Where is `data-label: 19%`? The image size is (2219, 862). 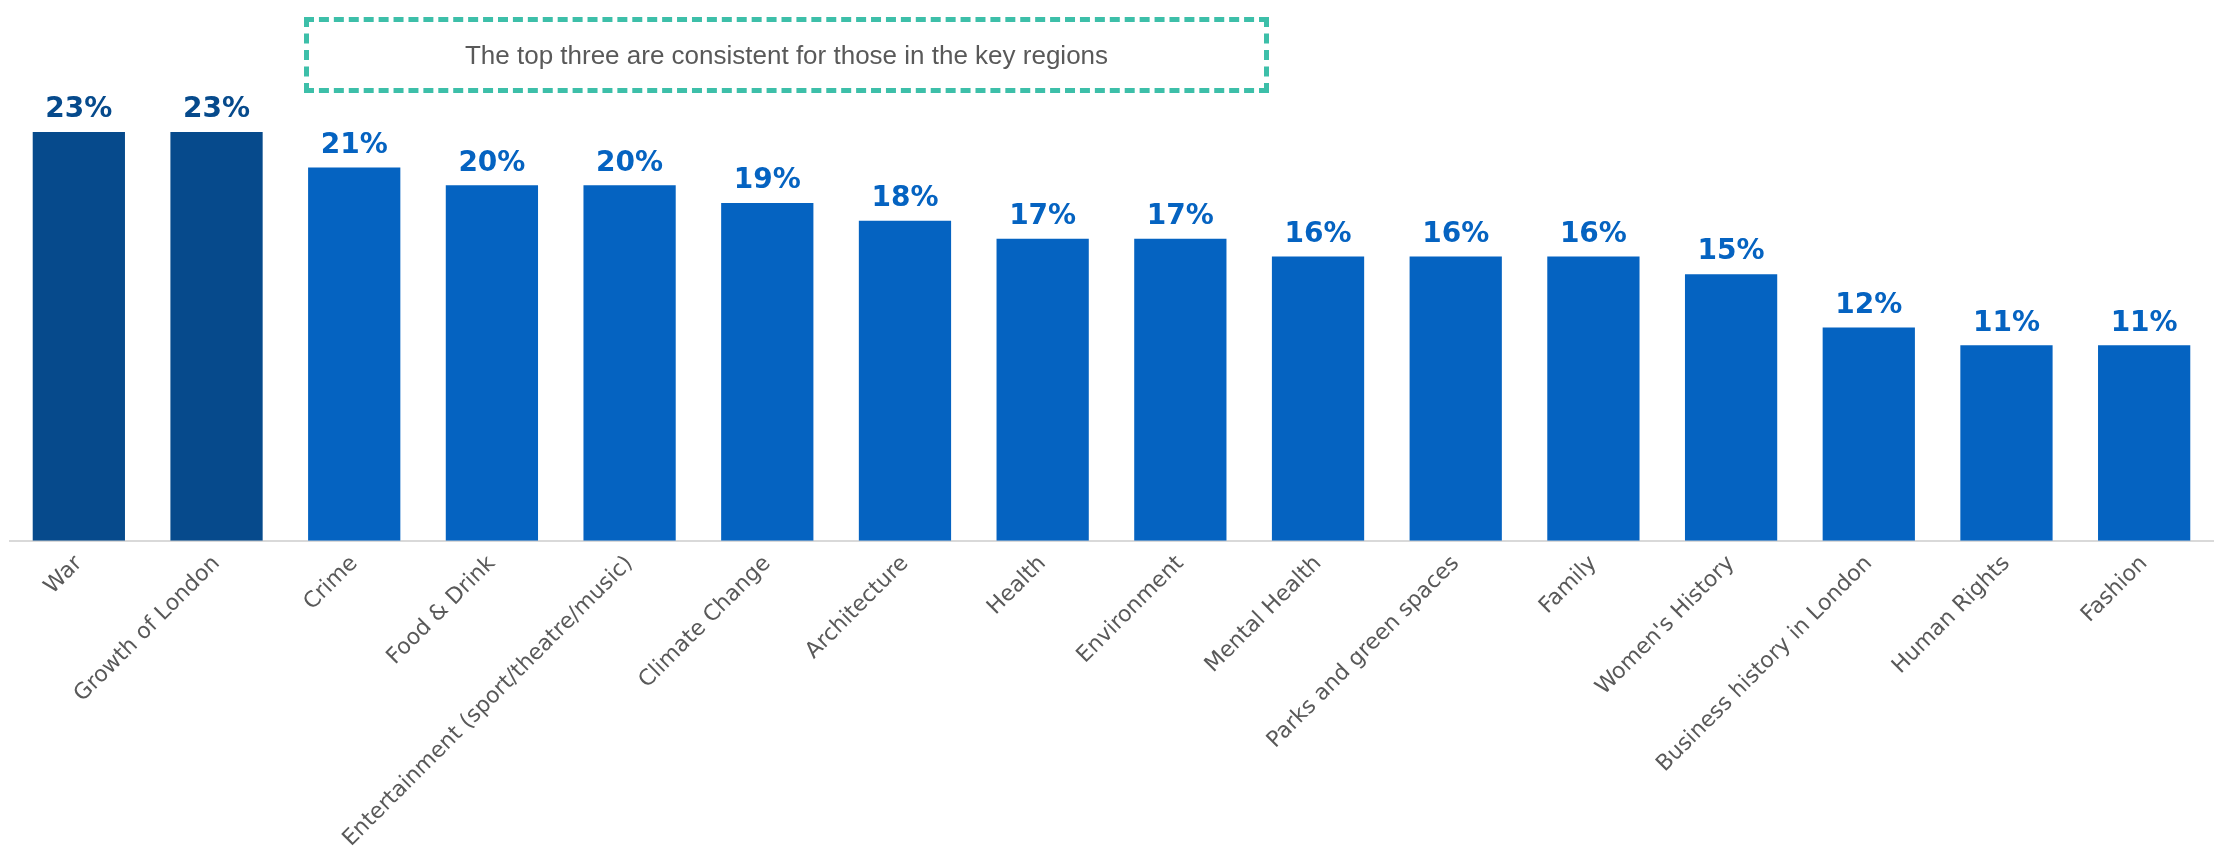
data-label: 19% is located at coordinates (767, 179).